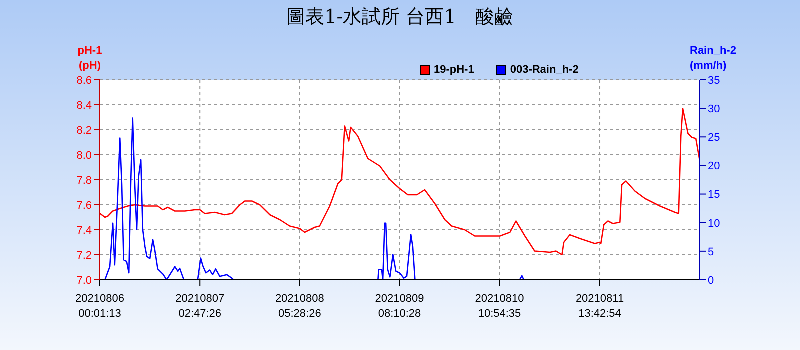 This screenshot has height=350, width=800. Describe the element at coordinates (100, 306) in the screenshot. I see `x-tick-label: 20210806 00:01:13` at that location.